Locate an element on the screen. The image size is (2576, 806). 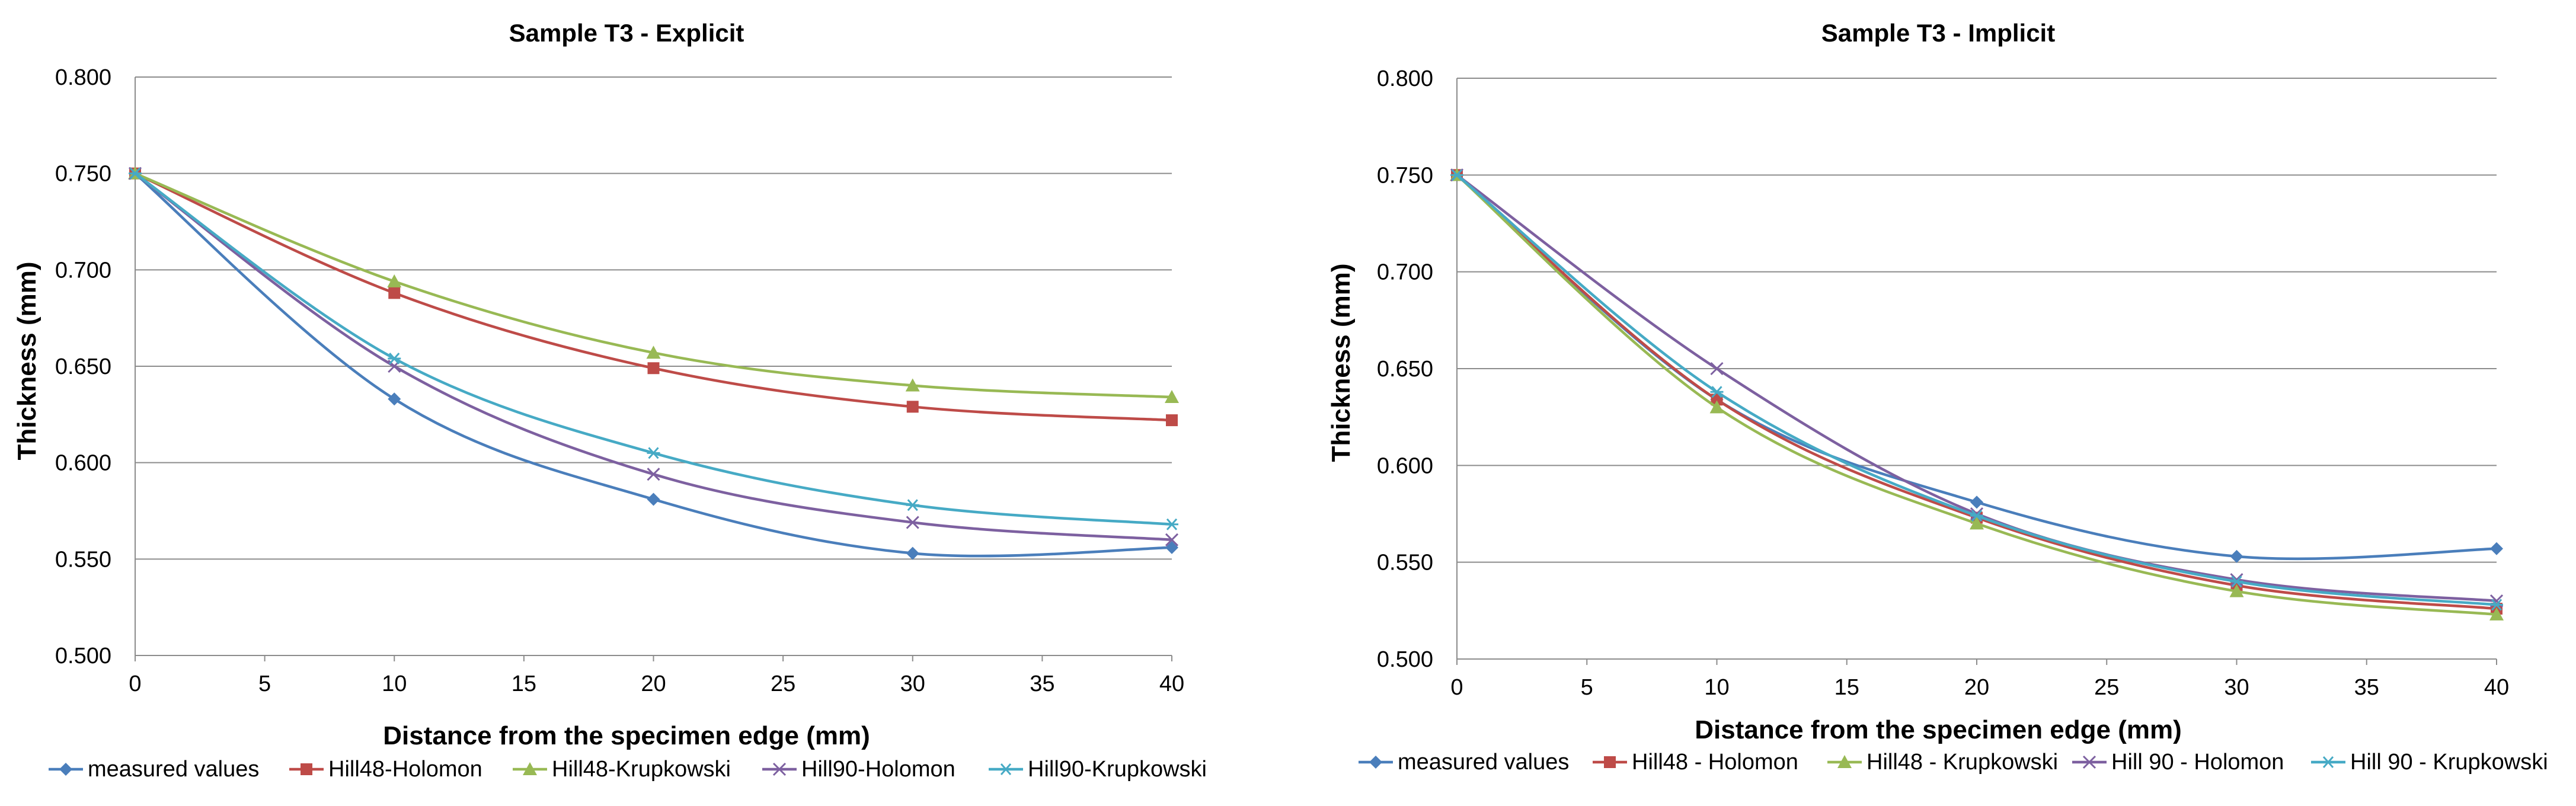
legend-item: Hill90-Holomon is located at coordinates (858, 769).